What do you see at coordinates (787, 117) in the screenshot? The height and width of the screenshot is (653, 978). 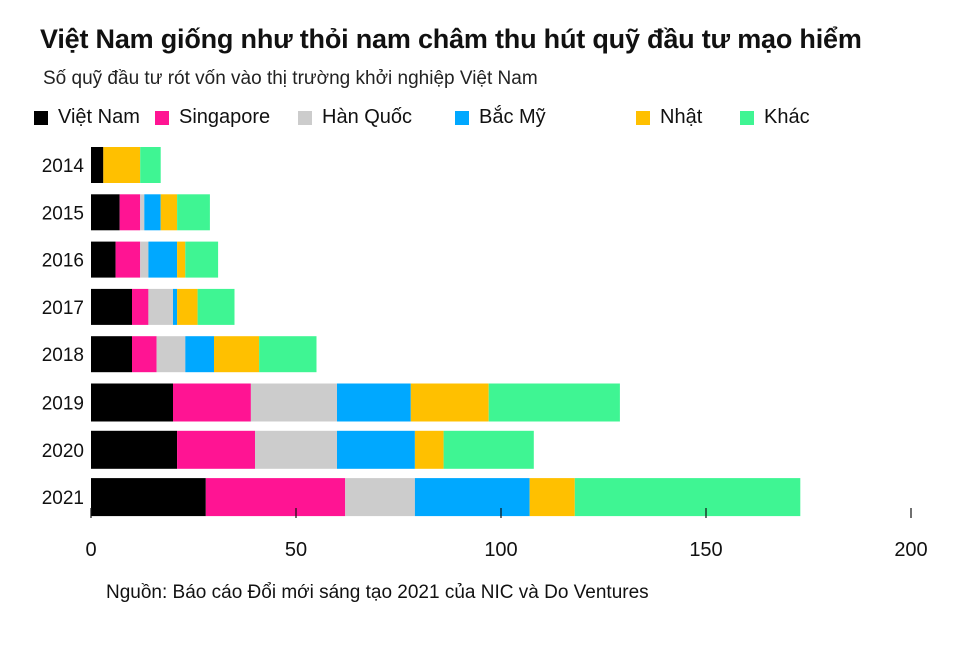 I see `legend-label: Khác` at bounding box center [787, 117].